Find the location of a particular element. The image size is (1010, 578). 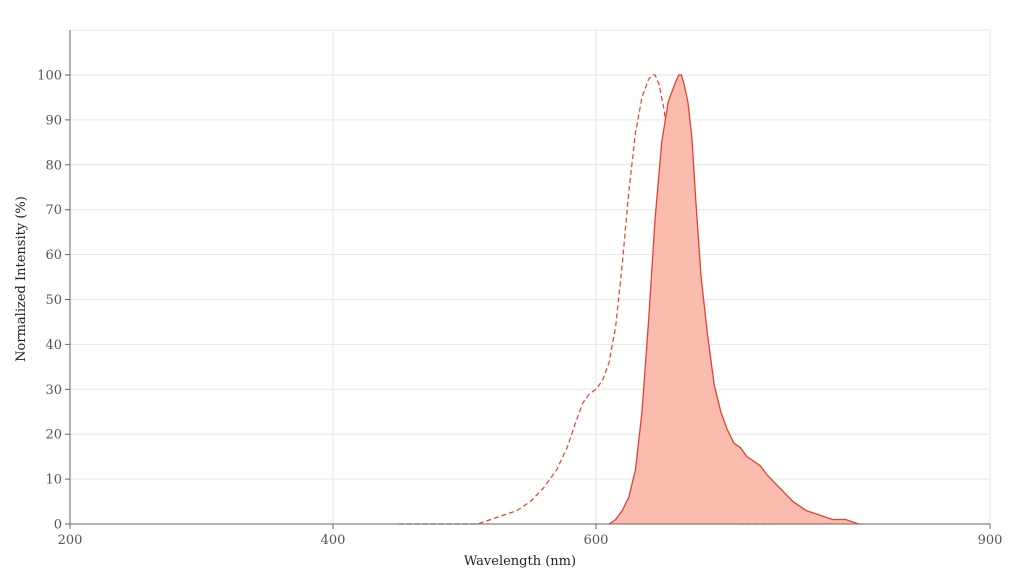

y-tick-label: 80 is located at coordinates (53, 165).